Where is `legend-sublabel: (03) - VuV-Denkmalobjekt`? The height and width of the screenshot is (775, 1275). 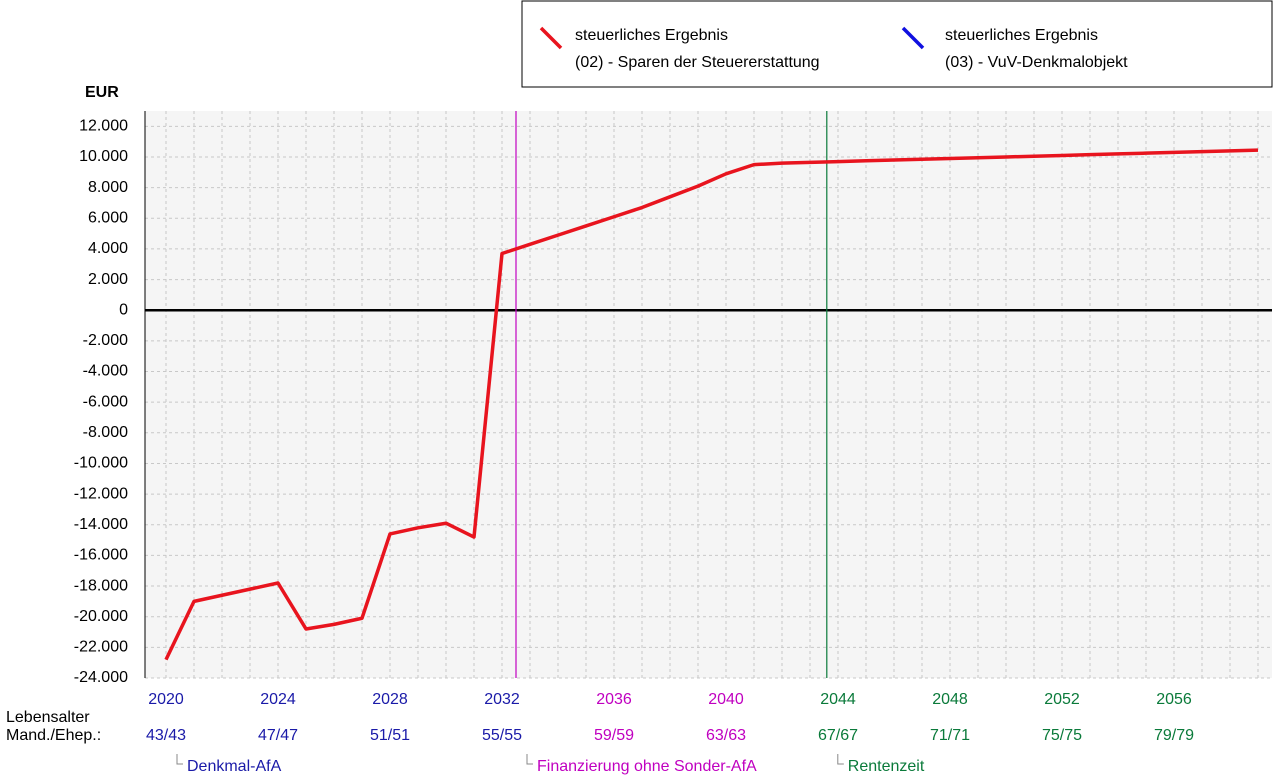 legend-sublabel: (03) - VuV-Denkmalobjekt is located at coordinates (1036, 62).